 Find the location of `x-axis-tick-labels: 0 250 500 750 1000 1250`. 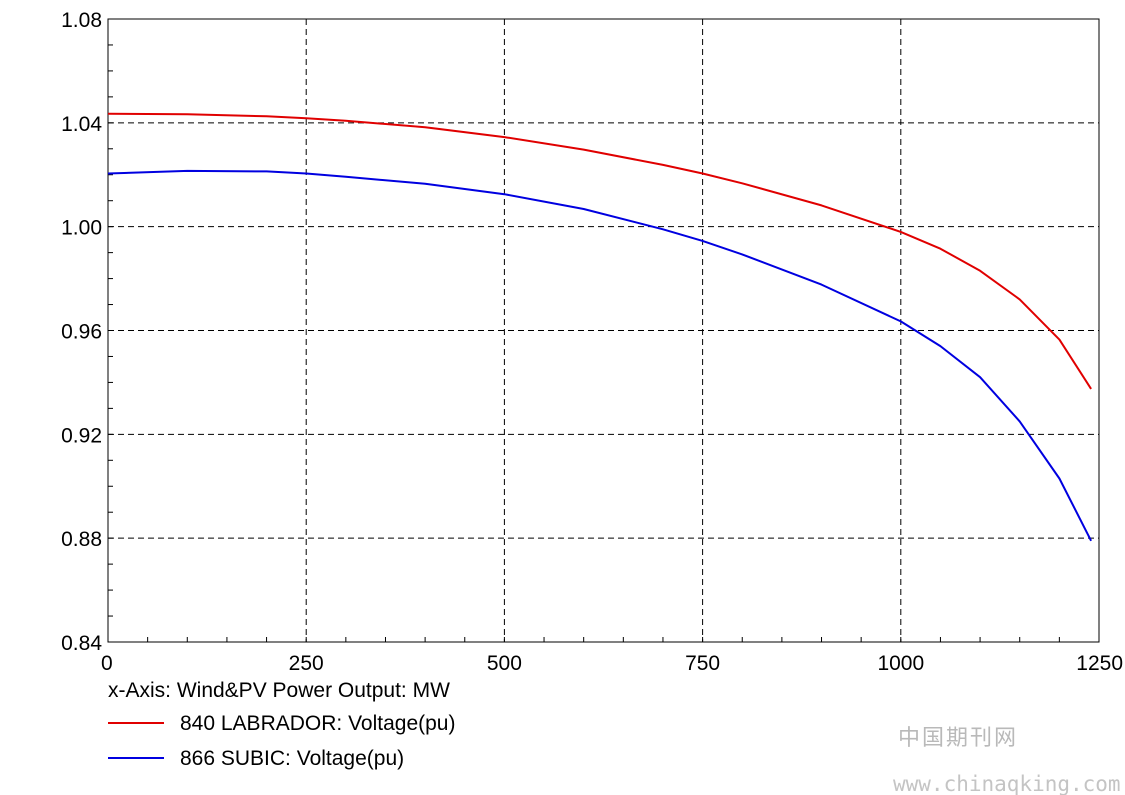

x-axis-tick-labels: 0 250 500 750 1000 1250 is located at coordinates (612, 663).